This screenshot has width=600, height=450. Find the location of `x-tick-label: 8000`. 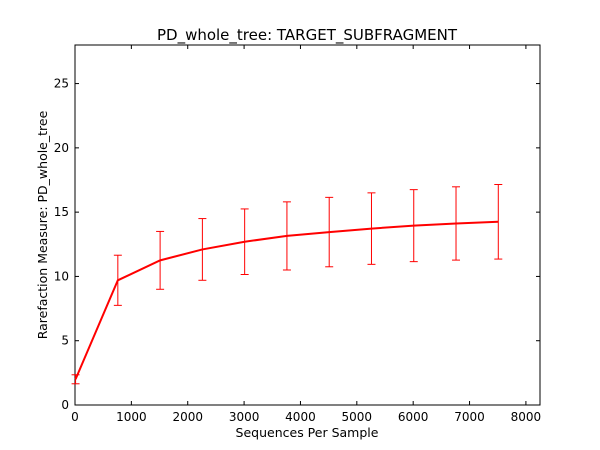

x-tick-label: 8000 is located at coordinates (526, 417).